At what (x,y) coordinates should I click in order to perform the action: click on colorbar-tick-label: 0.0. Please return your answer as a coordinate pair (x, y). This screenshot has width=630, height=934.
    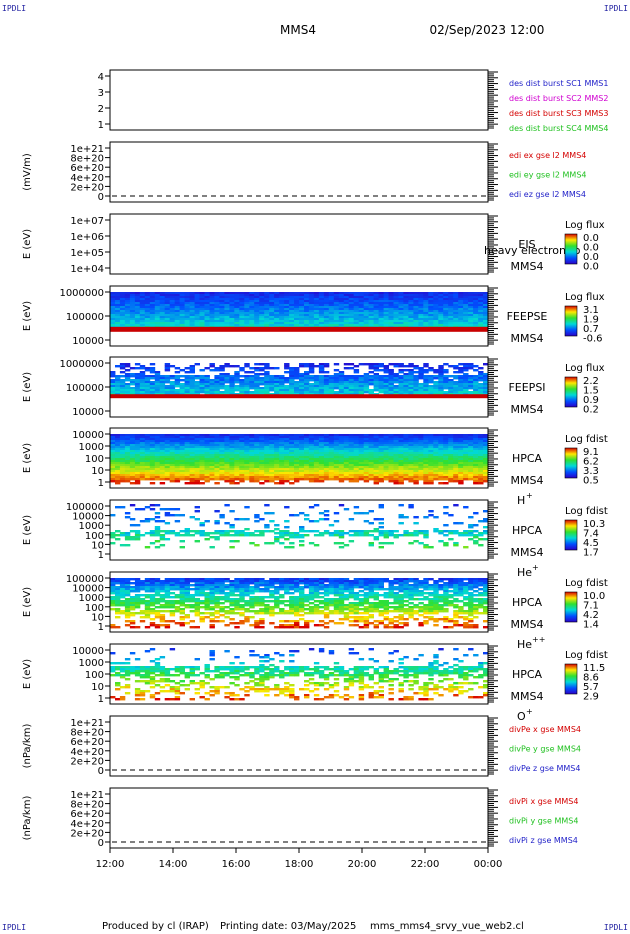
    Looking at the image, I should click on (591, 267).